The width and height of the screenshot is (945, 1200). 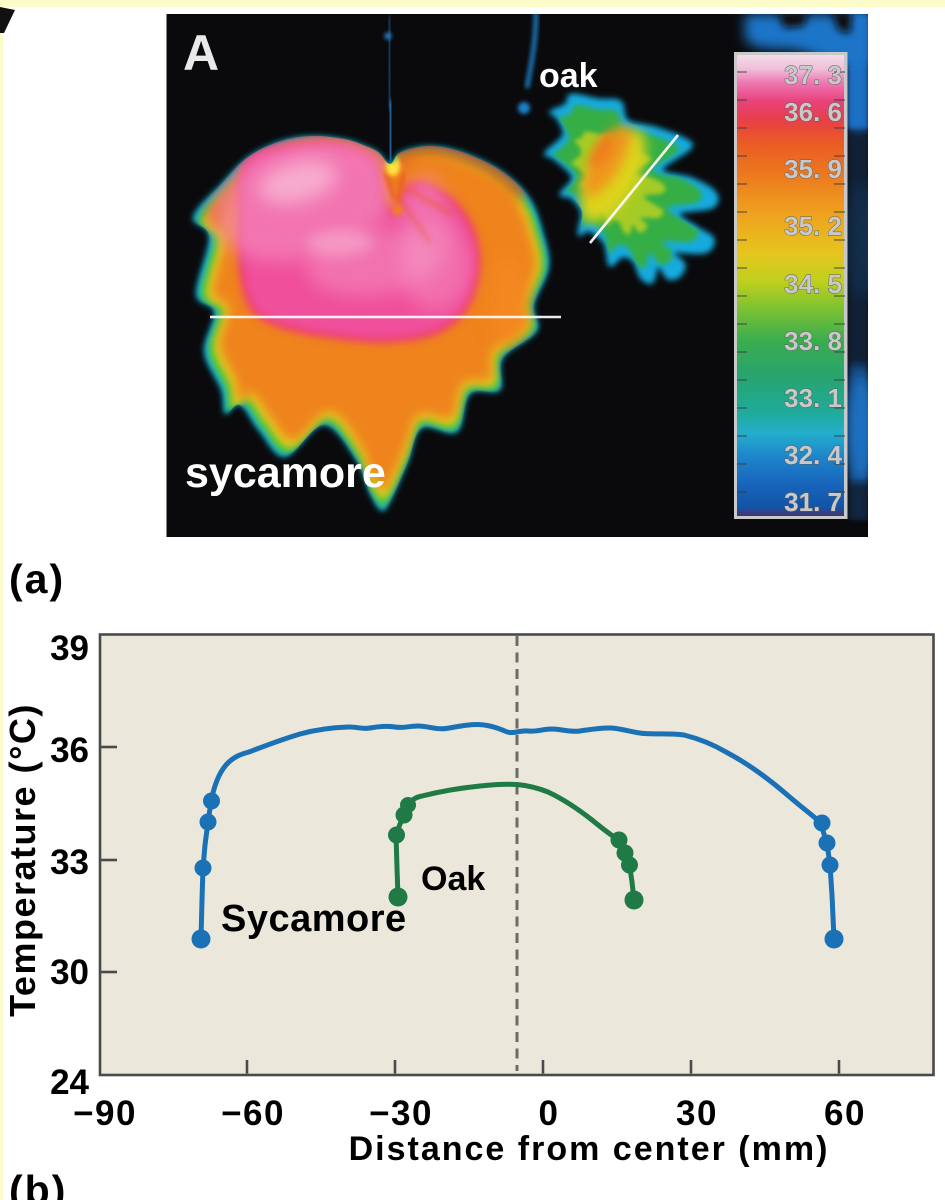 I want to click on svg-text: 32. 4, so click(x=813, y=455).